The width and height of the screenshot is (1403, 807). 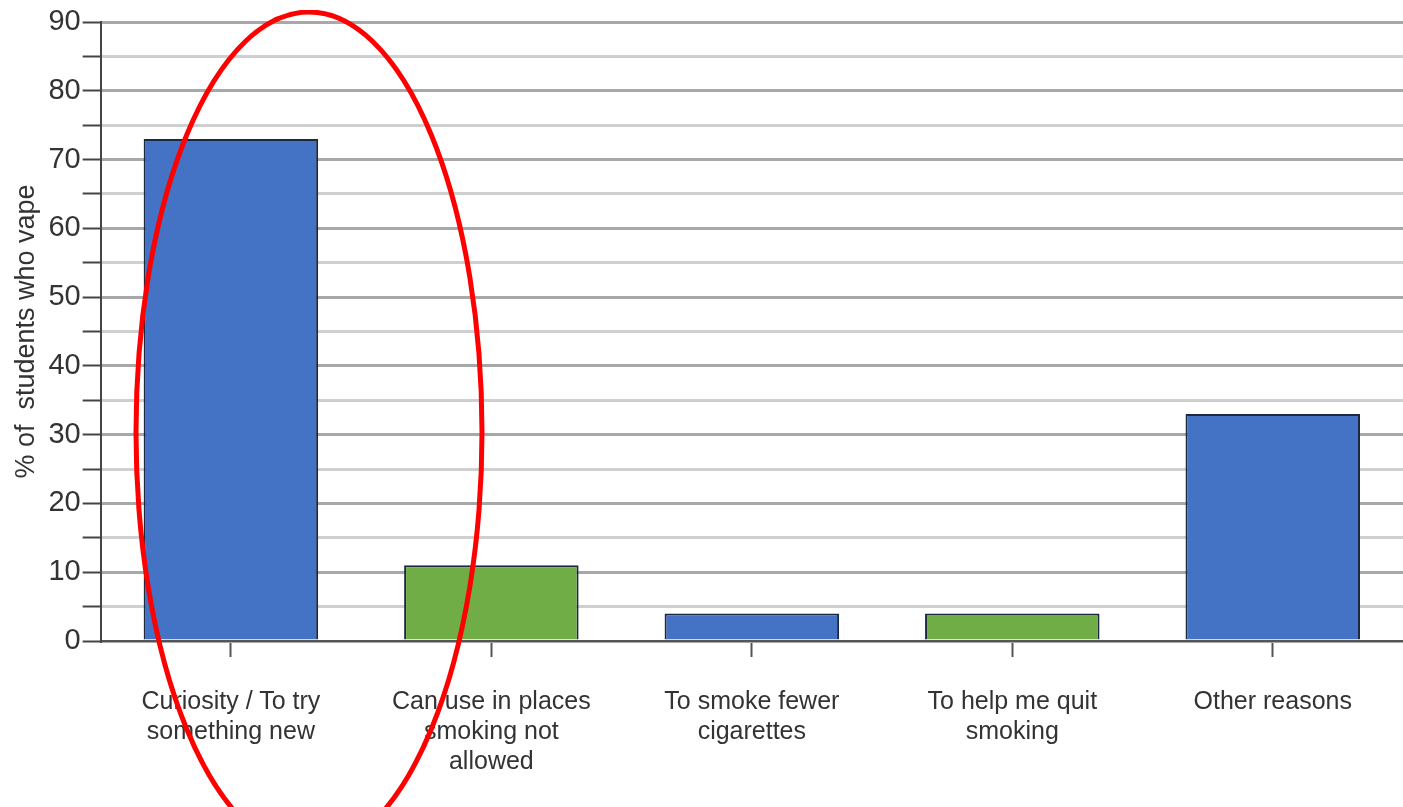 What do you see at coordinates (64, 157) in the screenshot?
I see `y-tick-label: 70` at bounding box center [64, 157].